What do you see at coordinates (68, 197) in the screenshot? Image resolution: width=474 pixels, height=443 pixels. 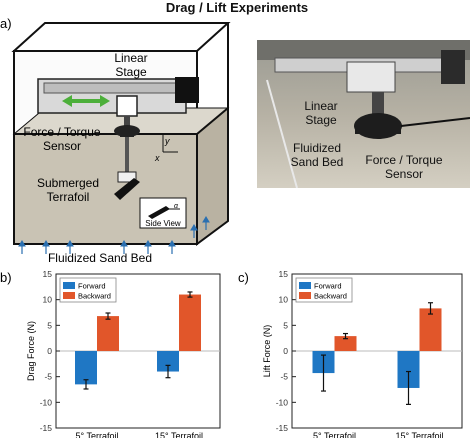 I see `terrafoil-label-line2: Terrafoil` at bounding box center [68, 197].